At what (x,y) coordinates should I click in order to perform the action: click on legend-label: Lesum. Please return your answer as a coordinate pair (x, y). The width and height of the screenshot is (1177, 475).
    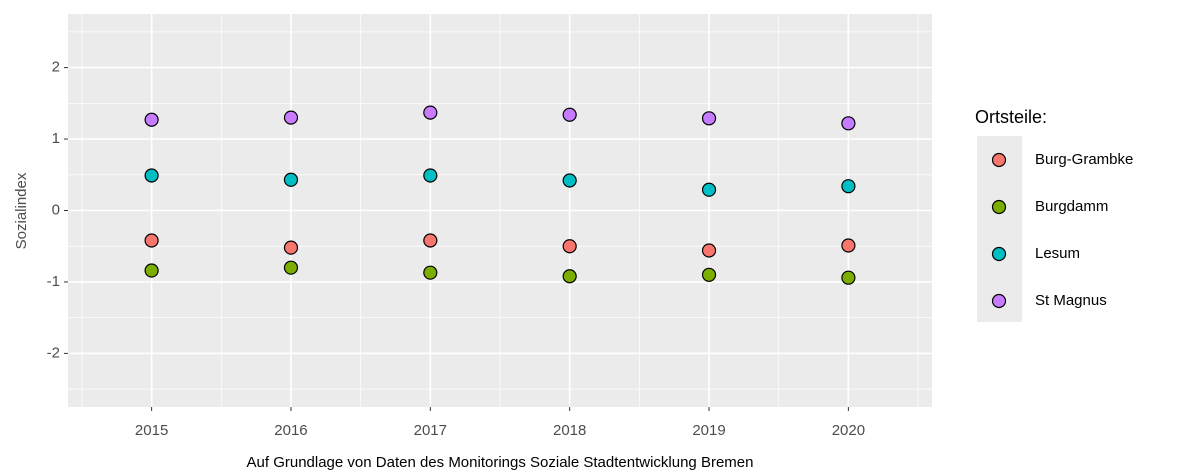
    Looking at the image, I should click on (1057, 253).